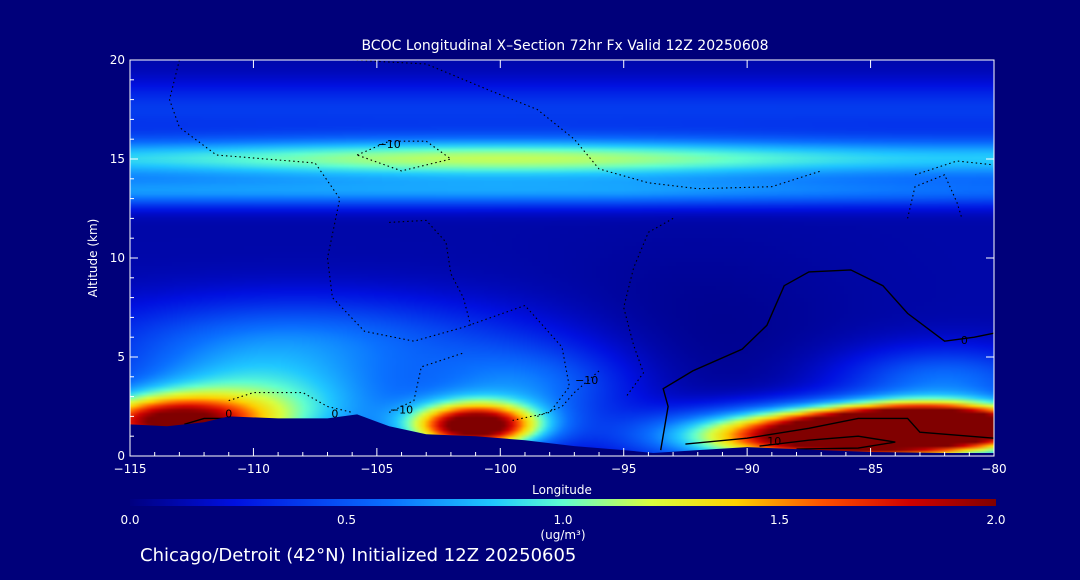 The image size is (1080, 580). Describe the element at coordinates (121, 357) in the screenshot. I see `y-tick-label: 5` at that location.